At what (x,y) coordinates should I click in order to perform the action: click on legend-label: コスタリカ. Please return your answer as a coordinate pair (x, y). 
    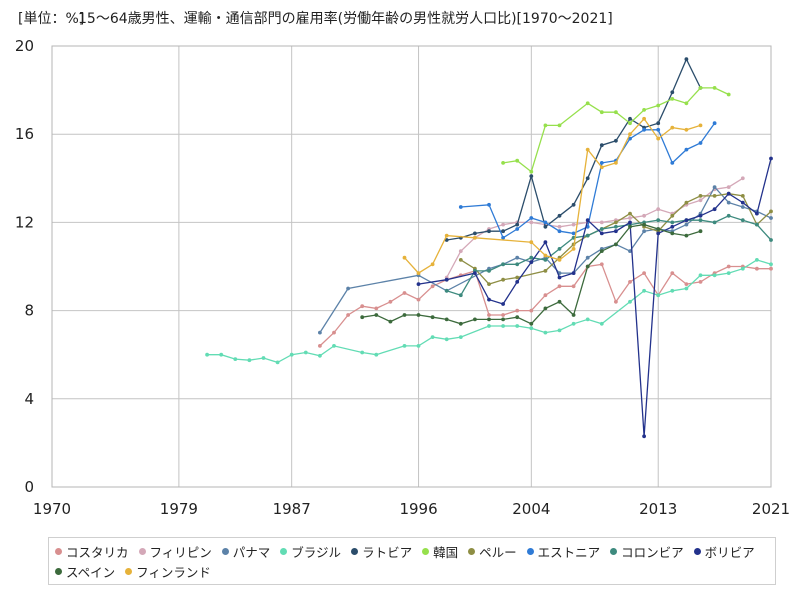
    Looking at the image, I should click on (97, 552).